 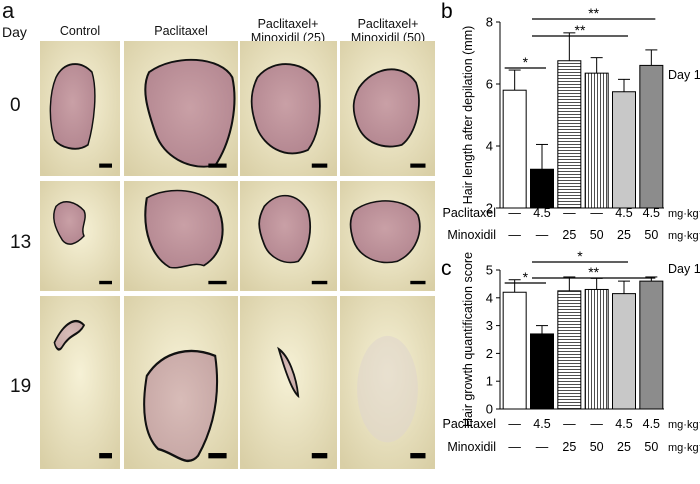 What do you see at coordinates (80, 31) in the screenshot?
I see `column-header-control: Control` at bounding box center [80, 31].